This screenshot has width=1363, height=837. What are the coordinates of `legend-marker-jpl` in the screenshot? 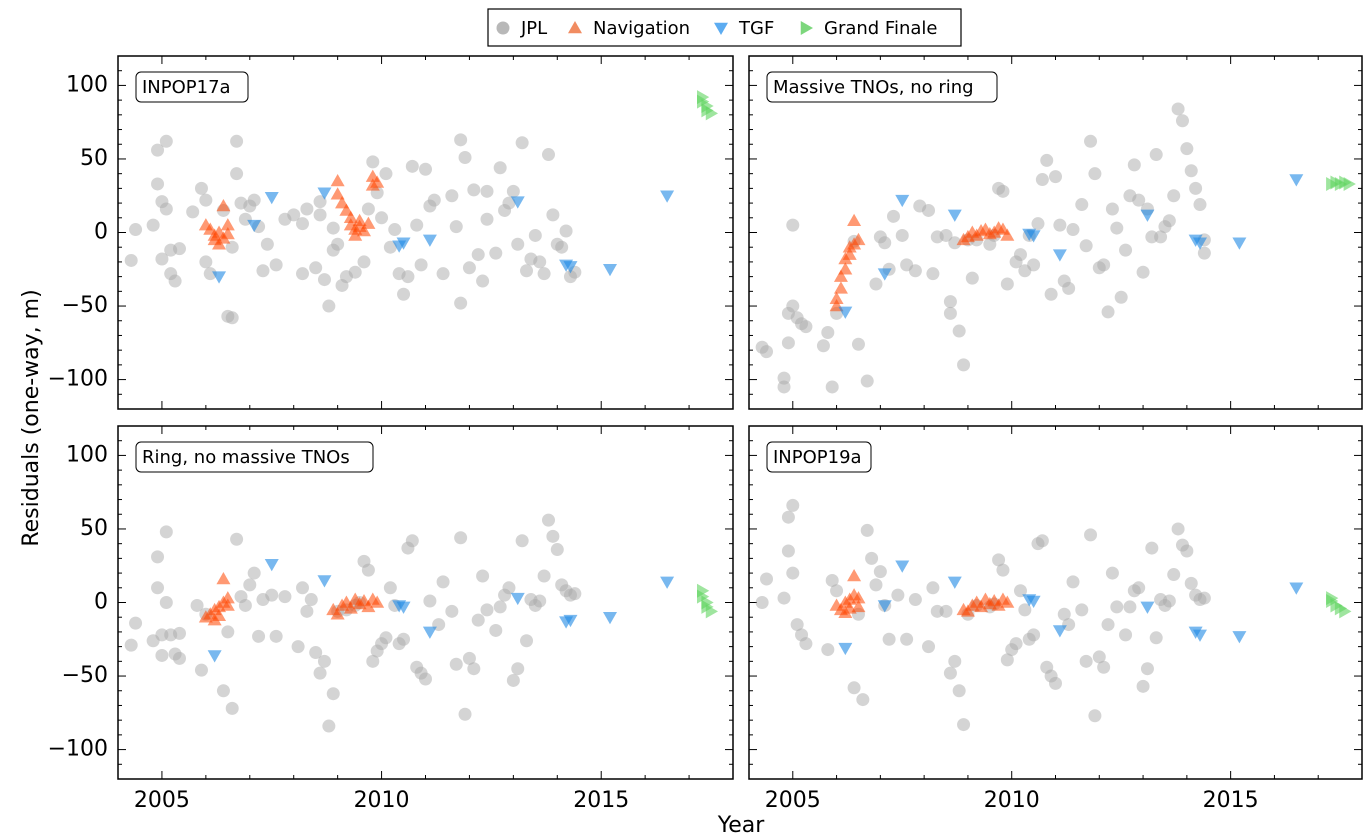 It's located at (503, 28).